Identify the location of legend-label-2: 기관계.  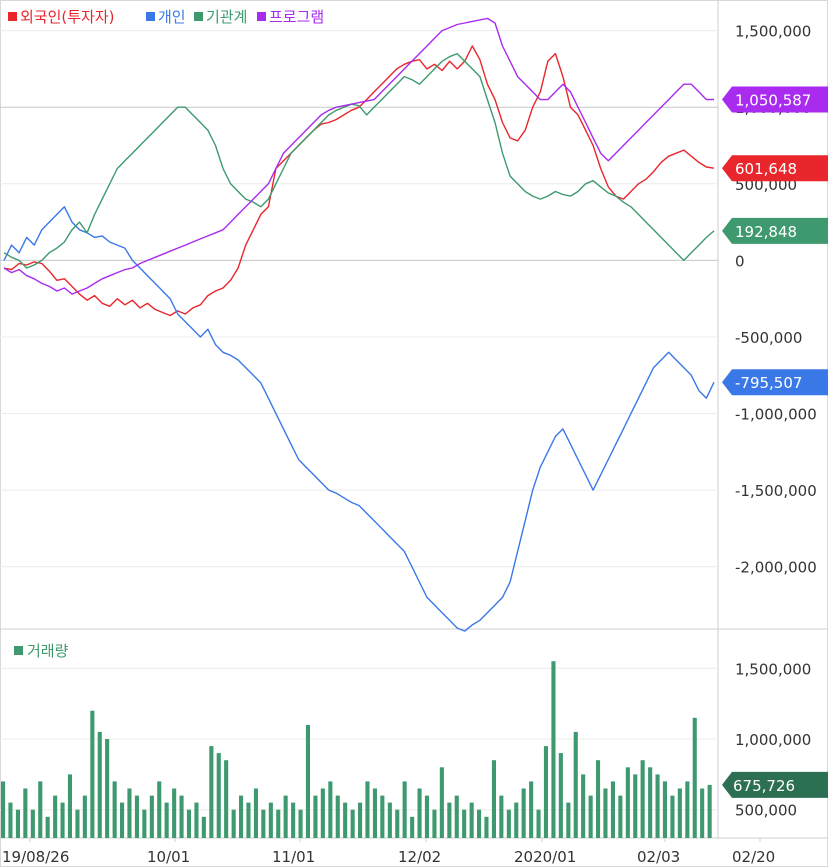
(226, 17).